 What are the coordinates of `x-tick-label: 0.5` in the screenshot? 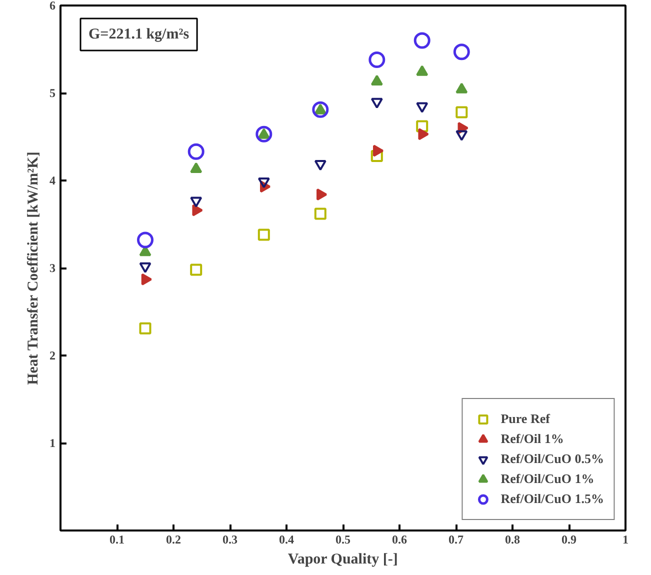 It's located at (343, 539).